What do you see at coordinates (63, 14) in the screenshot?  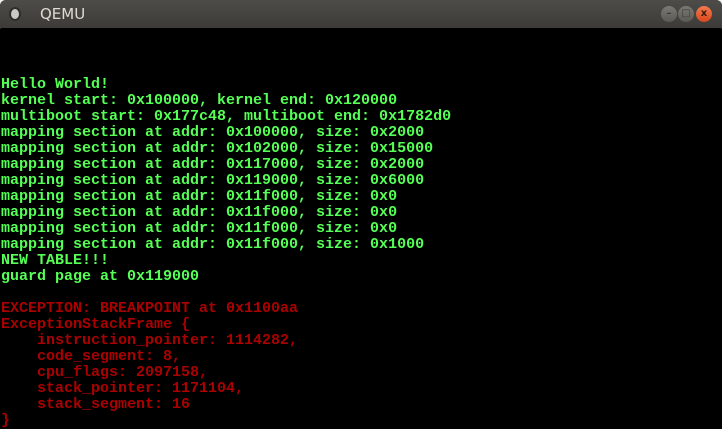 I see `window-title: QEMU` at bounding box center [63, 14].